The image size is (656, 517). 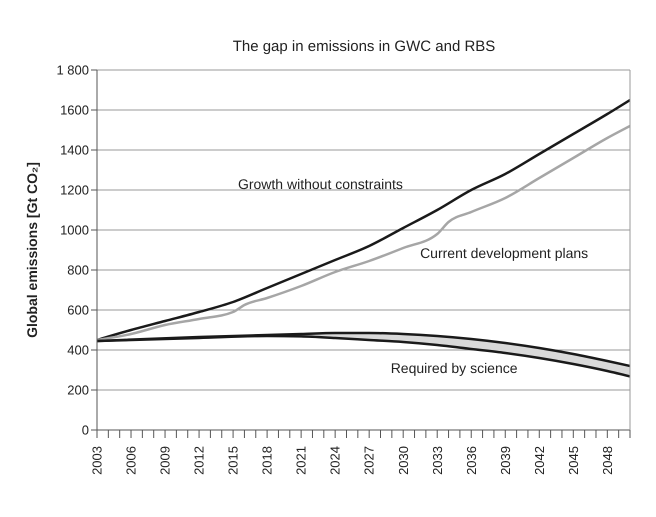 I want to click on y-tick-label: 400, so click(x=78, y=350).